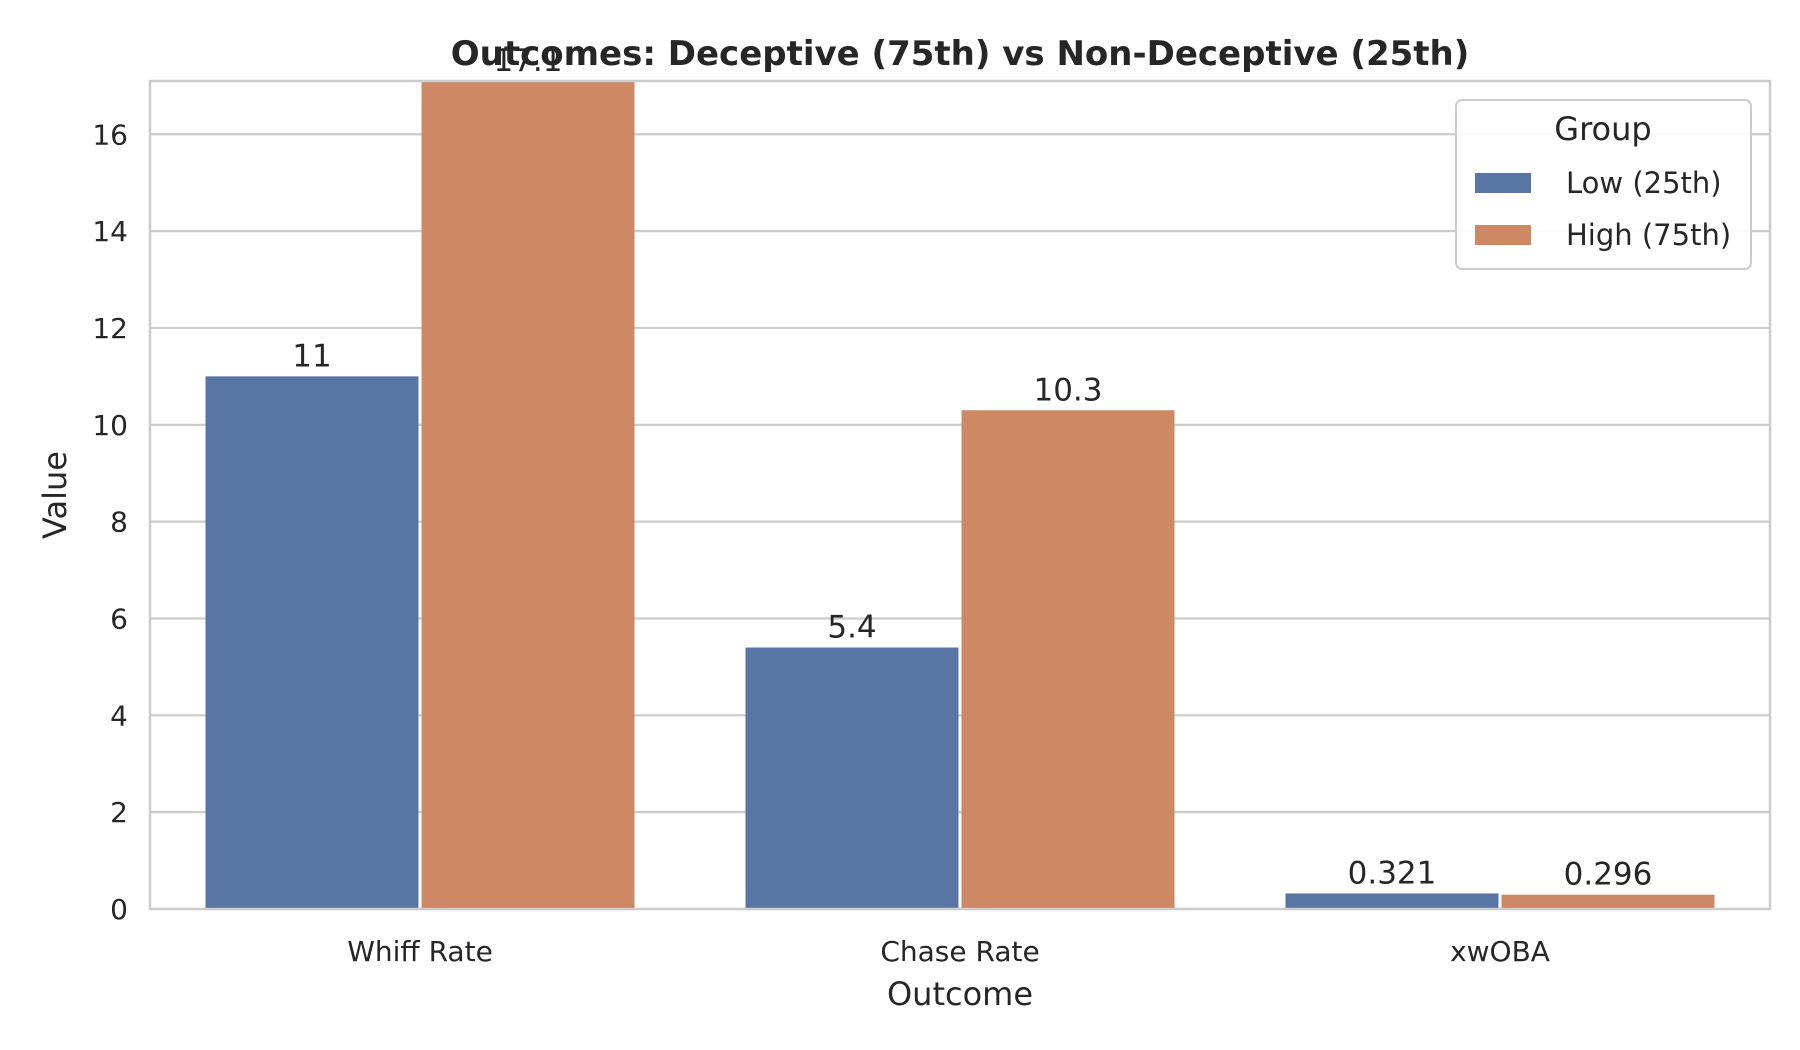  Describe the element at coordinates (852, 778) in the screenshot. I see `bar-chase-rate-low` at that location.